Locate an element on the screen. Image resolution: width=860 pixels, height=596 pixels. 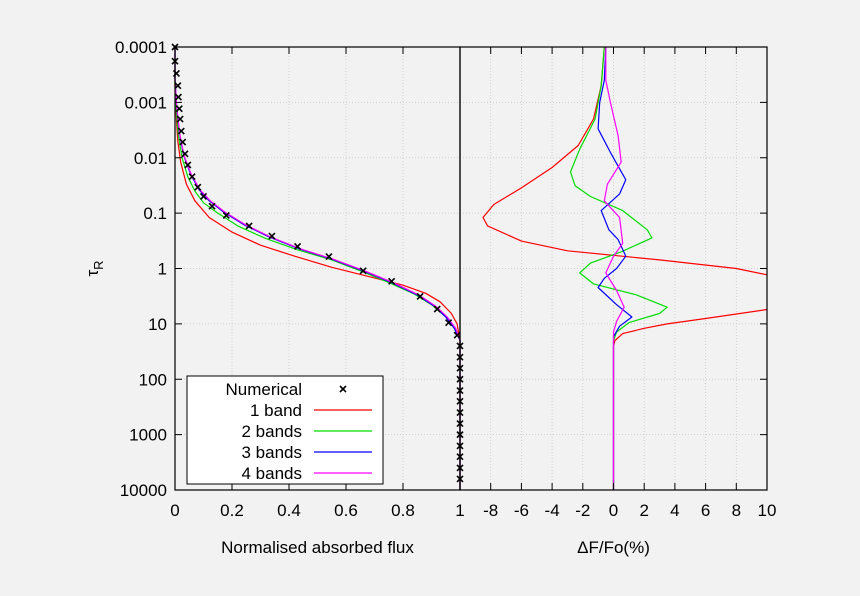
y-axis-title-subscript: R is located at coordinates (98, 264).